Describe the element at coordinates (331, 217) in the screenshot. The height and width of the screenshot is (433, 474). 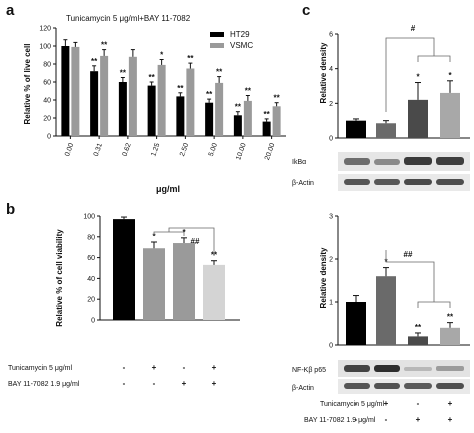
I see `panel-c-bottom-y-tick-label: 3` at that location.